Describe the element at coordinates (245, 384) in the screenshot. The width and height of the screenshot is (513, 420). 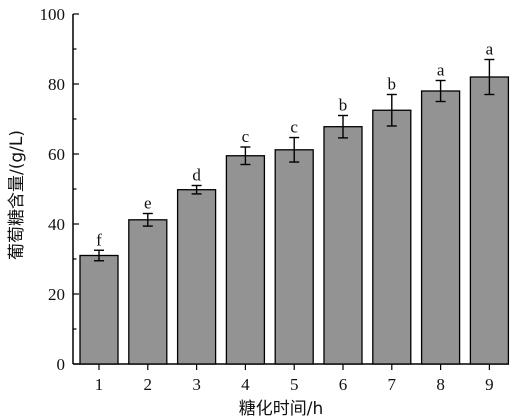
I see `x-tick-label: 4` at that location.